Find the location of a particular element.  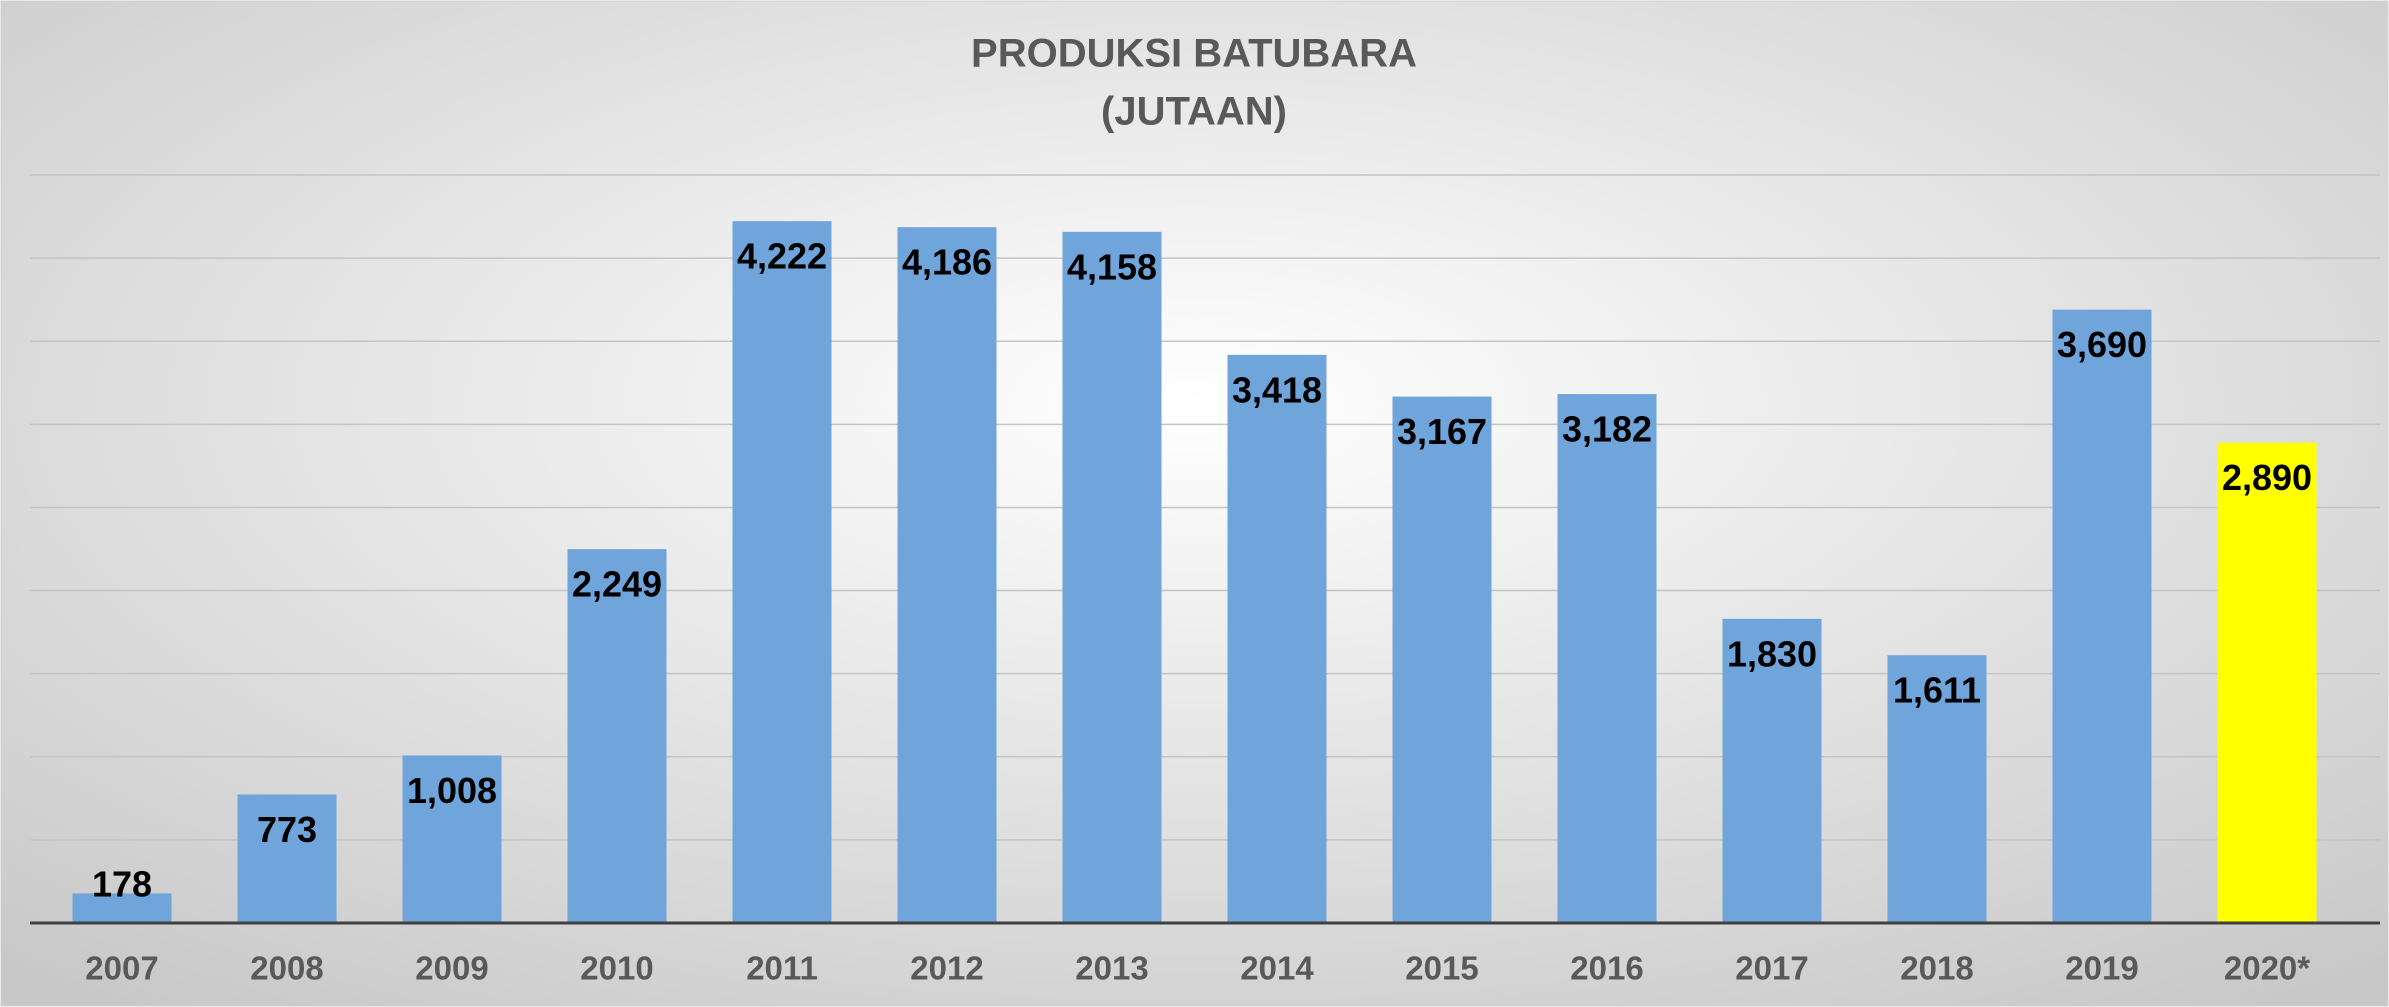

data-label: 2,890 is located at coordinates (2267, 477).